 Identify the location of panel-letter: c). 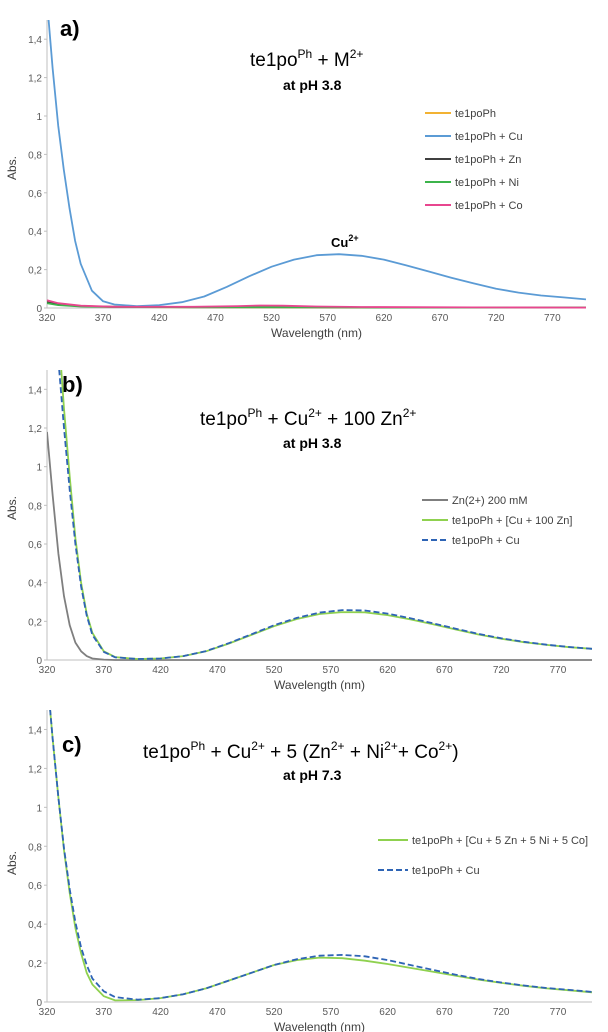
(72, 744).